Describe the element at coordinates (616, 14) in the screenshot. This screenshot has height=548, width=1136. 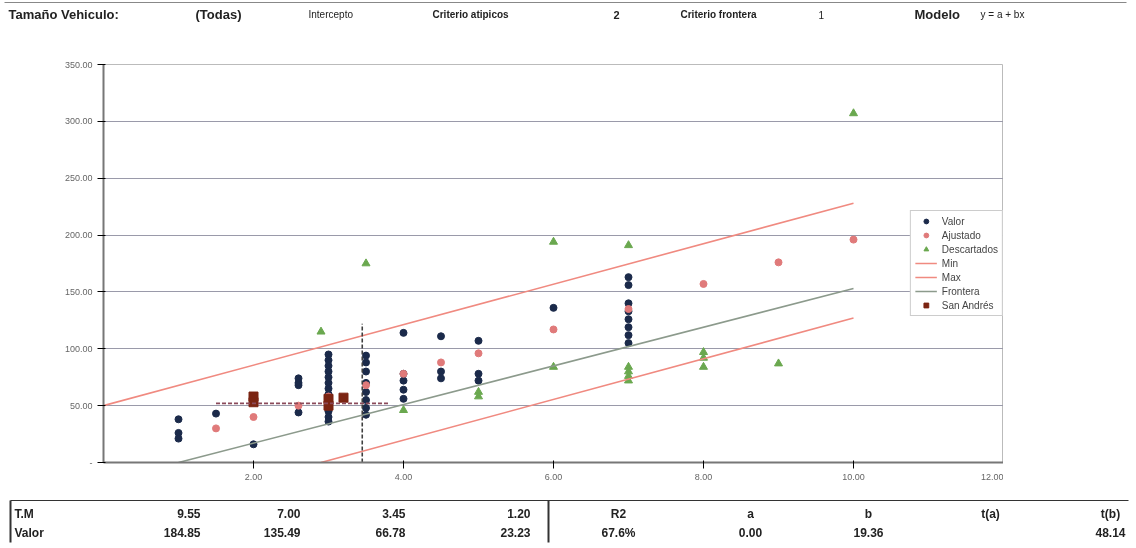
I see `text: 2` at that location.